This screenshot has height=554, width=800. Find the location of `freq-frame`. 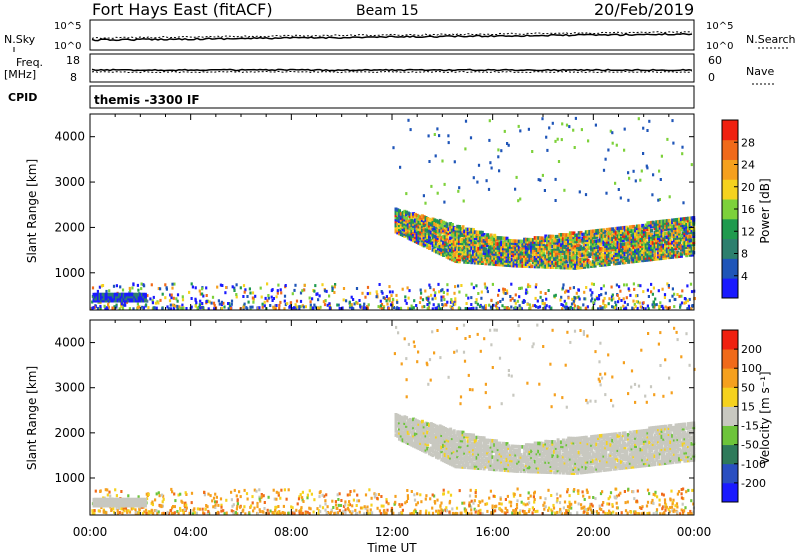

freq-frame is located at coordinates (392, 68).